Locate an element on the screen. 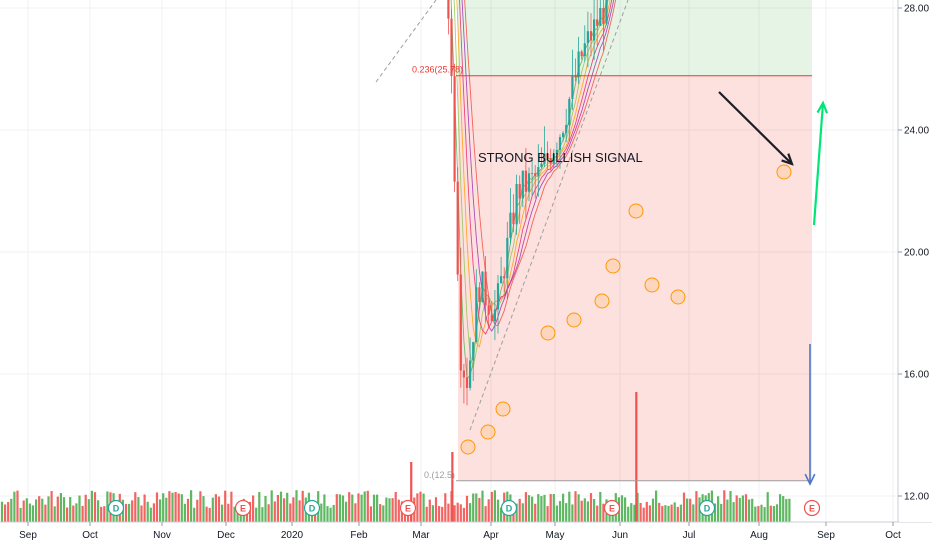 This screenshot has width=932, height=550. annotation-text: STRONG BULLISH SIGNAL is located at coordinates (560, 157).